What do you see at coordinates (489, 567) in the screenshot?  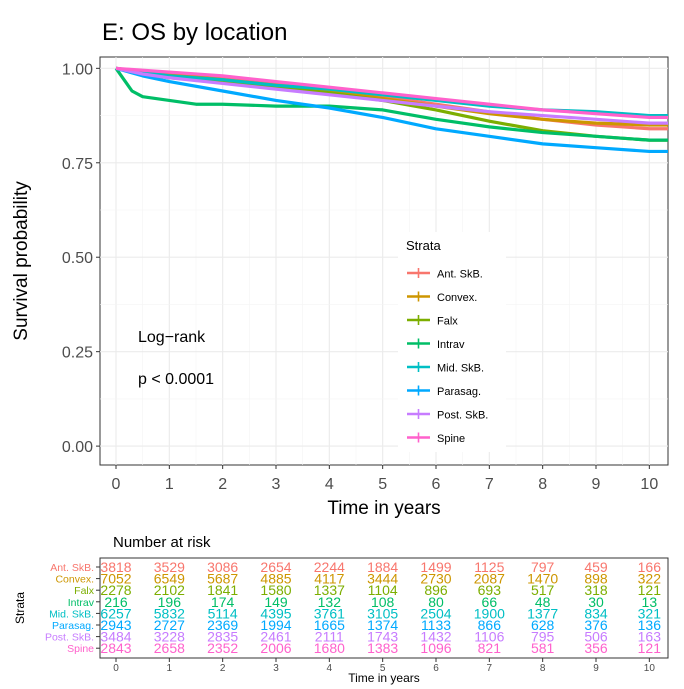 I see `risk-value: 1125` at bounding box center [489, 567].